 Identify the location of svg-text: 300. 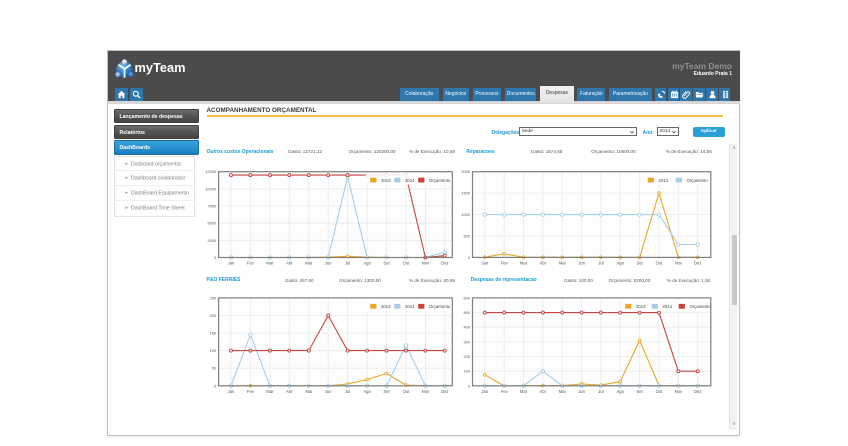
(467, 341).